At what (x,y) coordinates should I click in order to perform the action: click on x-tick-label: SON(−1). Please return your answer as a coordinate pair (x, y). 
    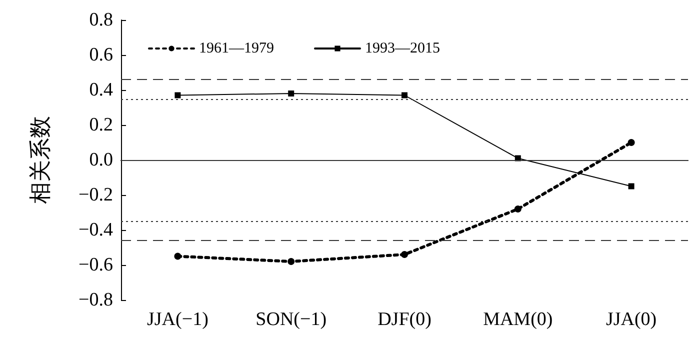
    Looking at the image, I should click on (291, 319).